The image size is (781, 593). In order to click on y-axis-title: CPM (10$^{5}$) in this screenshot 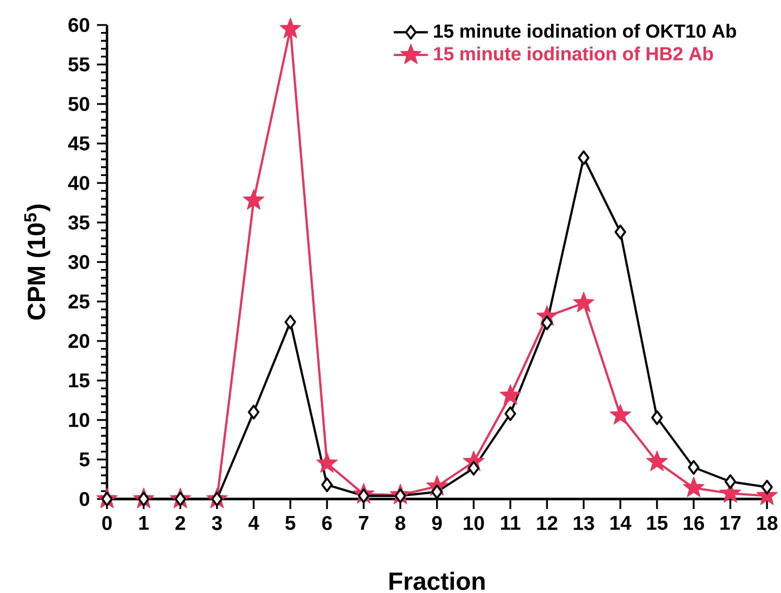, I will do `click(37, 262)`.